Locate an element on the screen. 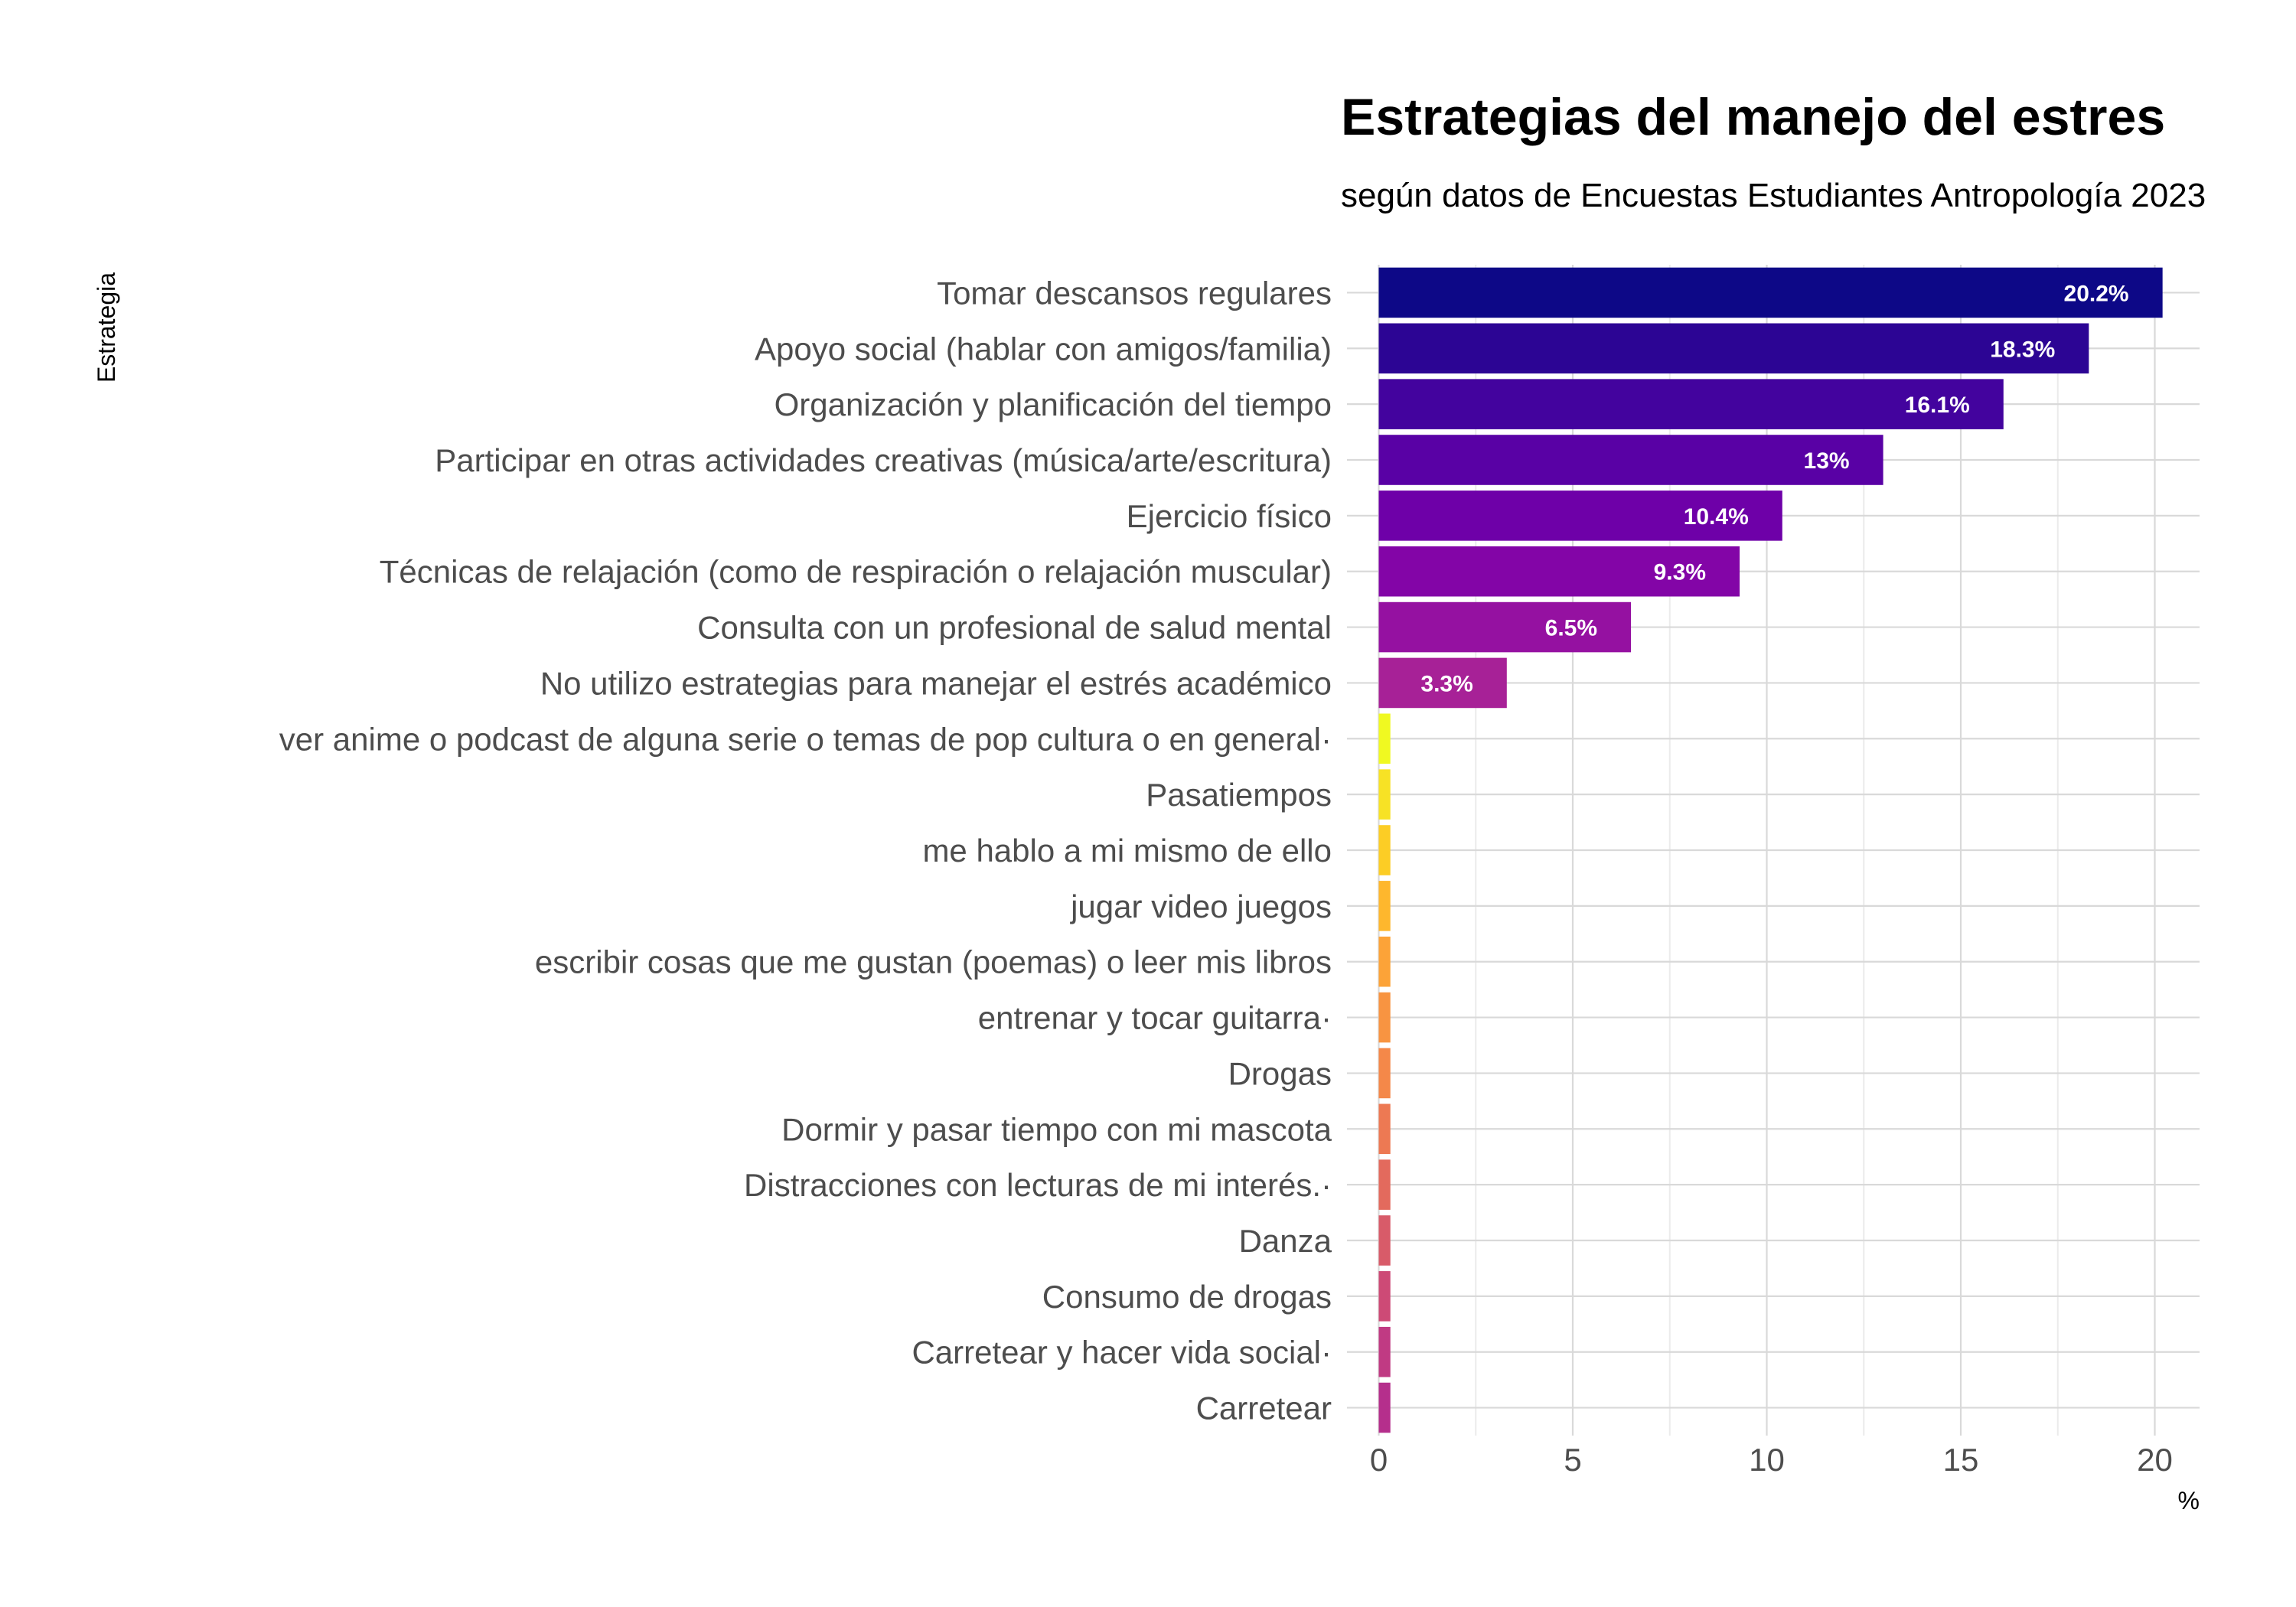 This screenshot has height=1607, width=2296. data-label: 6.5% is located at coordinates (1571, 628).